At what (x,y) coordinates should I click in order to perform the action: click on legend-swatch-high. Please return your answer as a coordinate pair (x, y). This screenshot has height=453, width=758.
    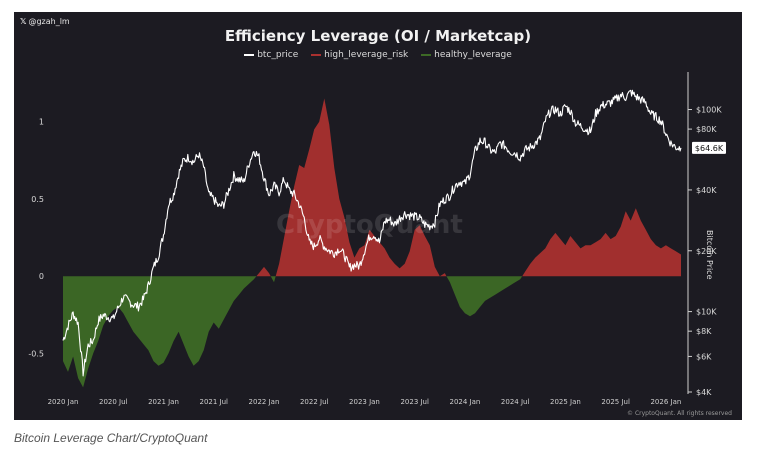
    Looking at the image, I should click on (316, 54).